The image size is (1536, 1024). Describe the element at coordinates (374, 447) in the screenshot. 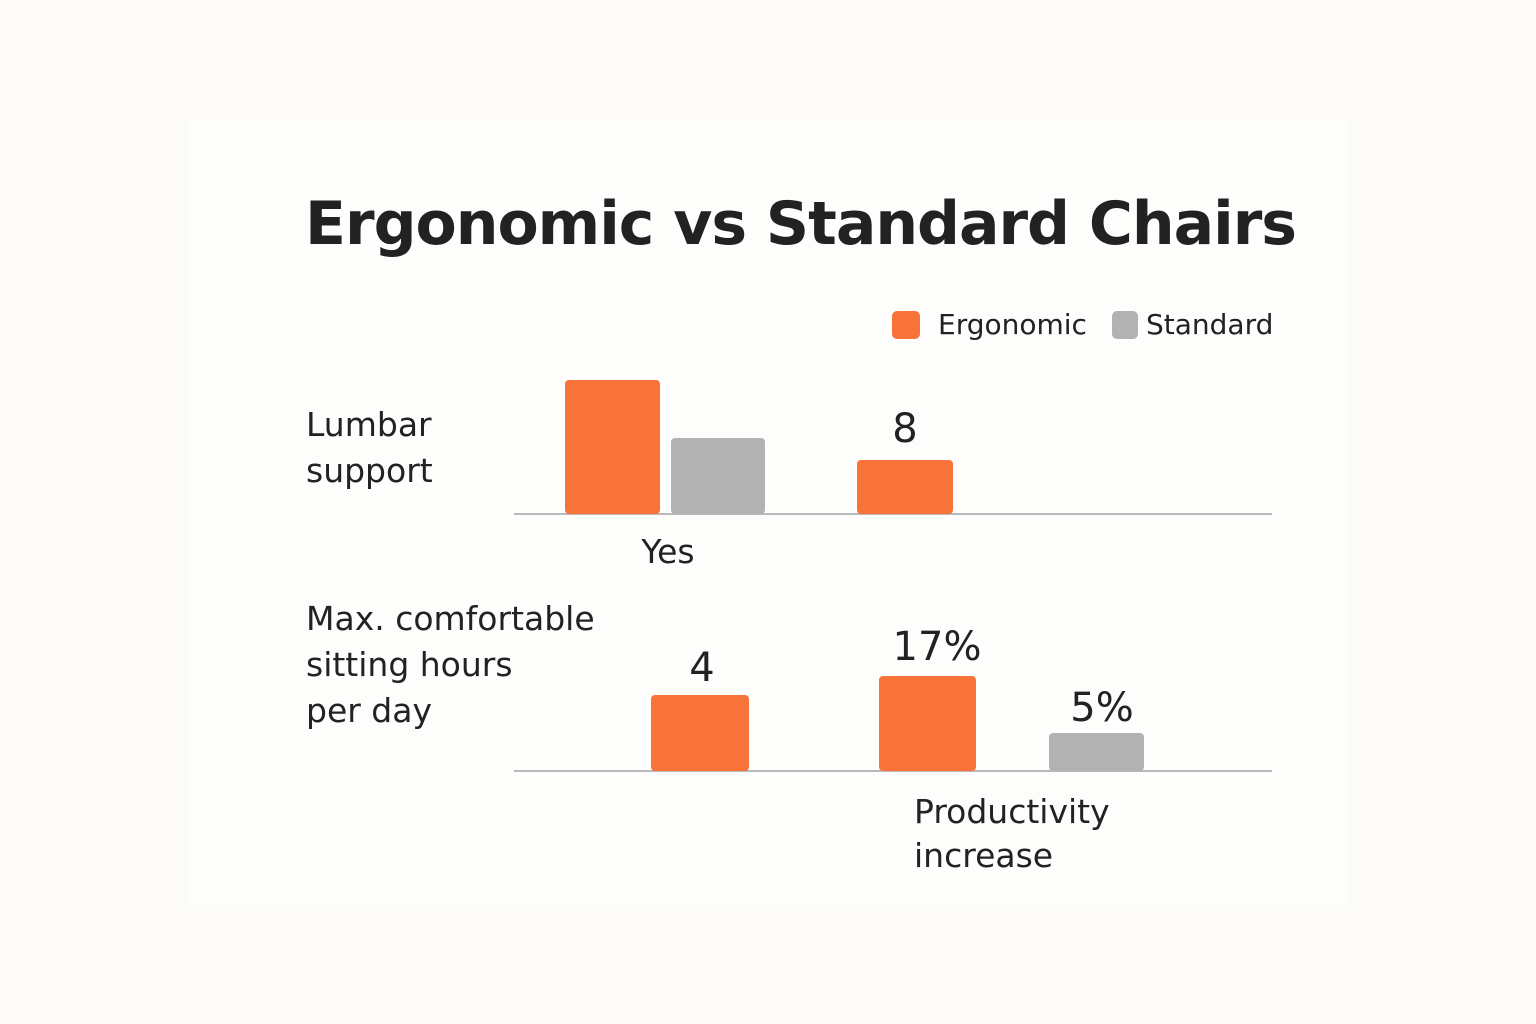

I see `row-label: Lumbar support` at that location.